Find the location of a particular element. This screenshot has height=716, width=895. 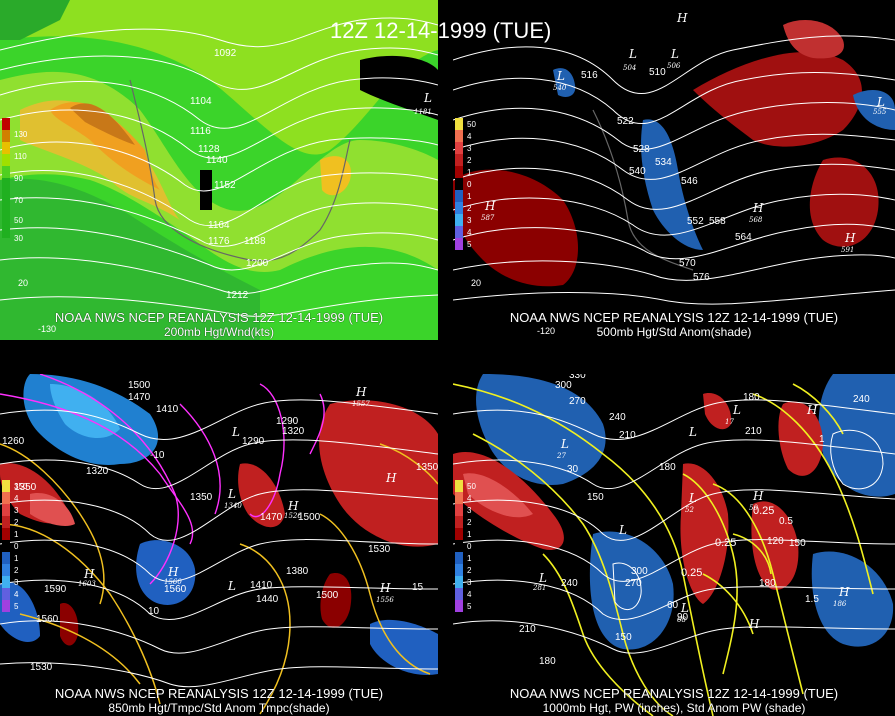

contour-label-1116: 1116 is located at coordinates (200, 131).